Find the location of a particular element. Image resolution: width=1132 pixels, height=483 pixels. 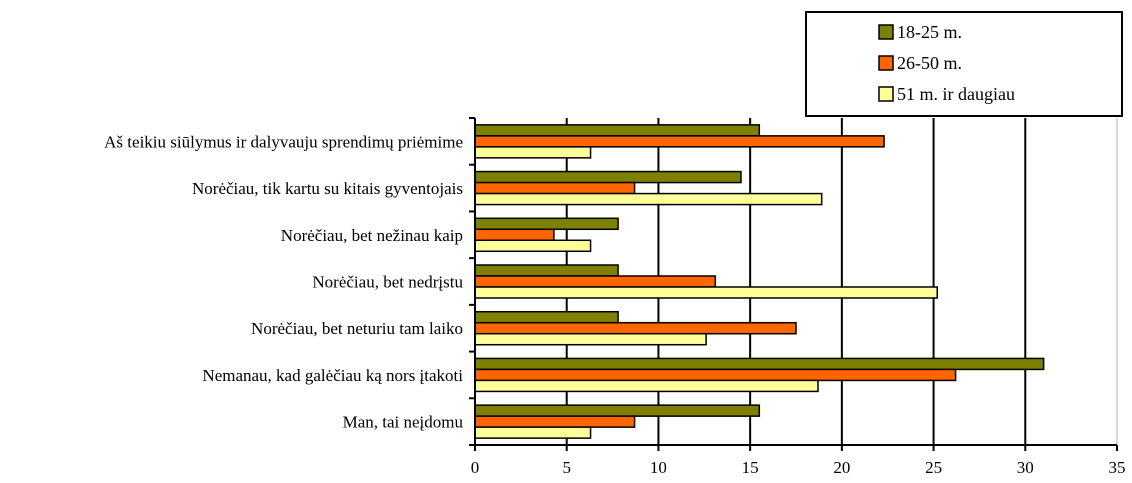

category-label: Norėčiau, bet nedrįstu is located at coordinates (387, 282).